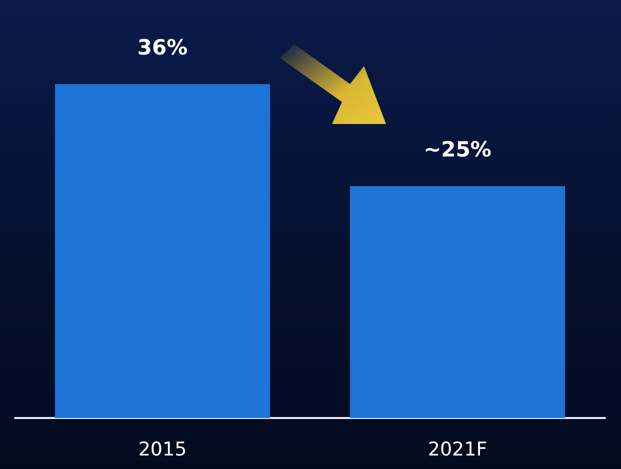 This screenshot has height=469, width=621. What do you see at coordinates (458, 150) in the screenshot?
I see `data-label: ~25%` at bounding box center [458, 150].